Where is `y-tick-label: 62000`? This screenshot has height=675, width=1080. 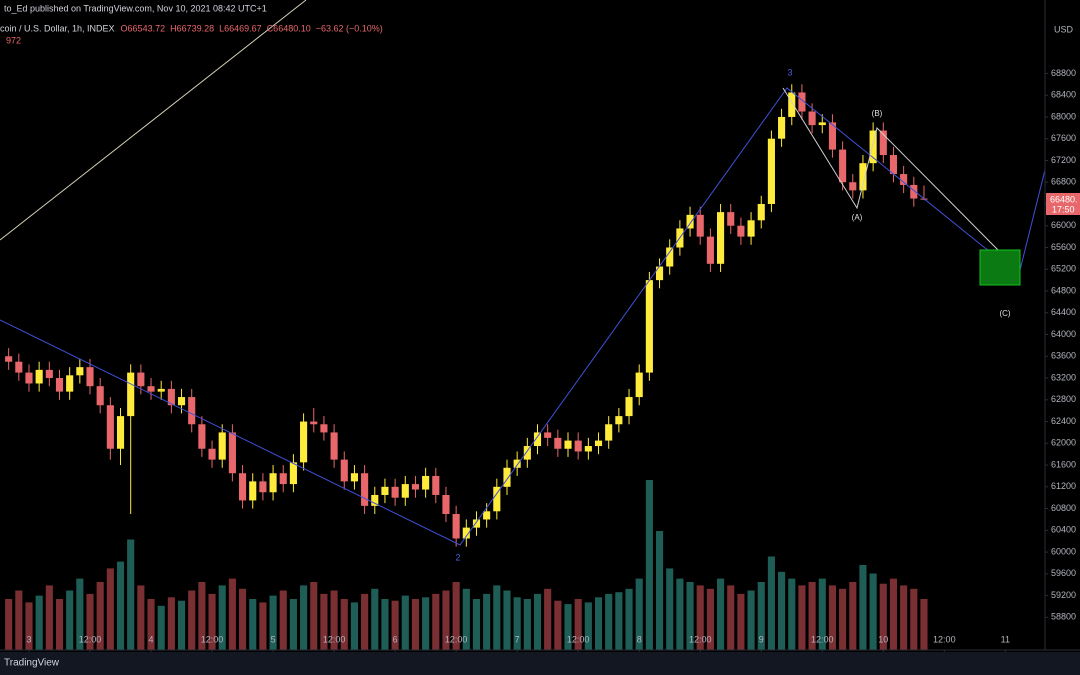 y-tick-label: 62000 is located at coordinates (1063, 443).